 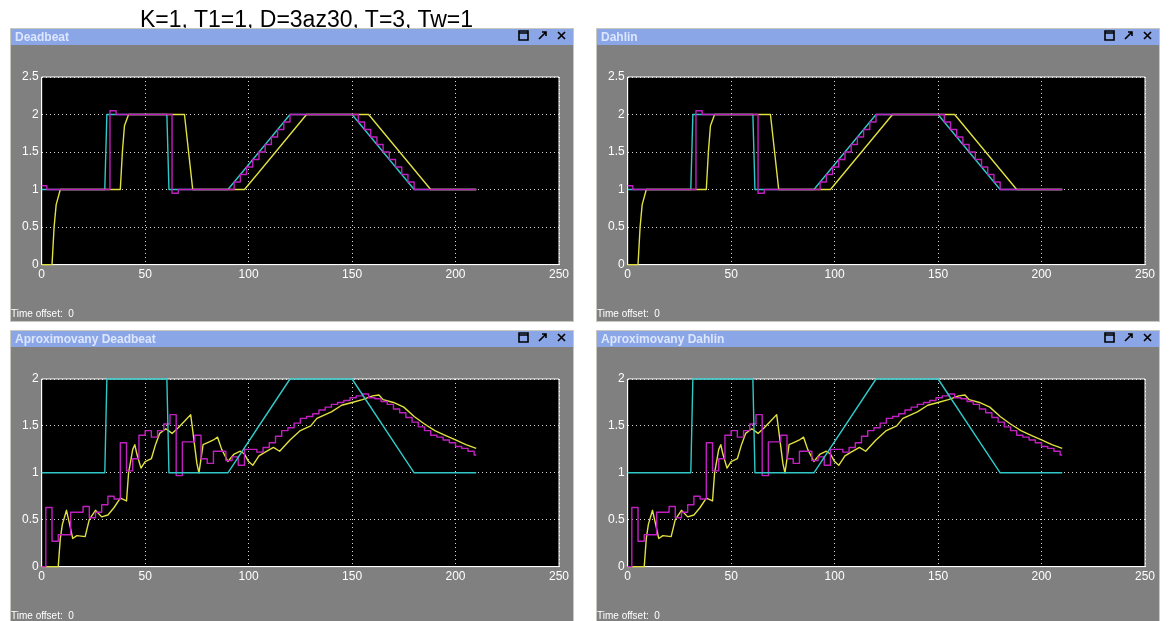 I want to click on chart-title: Dahlin, so click(x=878, y=37).